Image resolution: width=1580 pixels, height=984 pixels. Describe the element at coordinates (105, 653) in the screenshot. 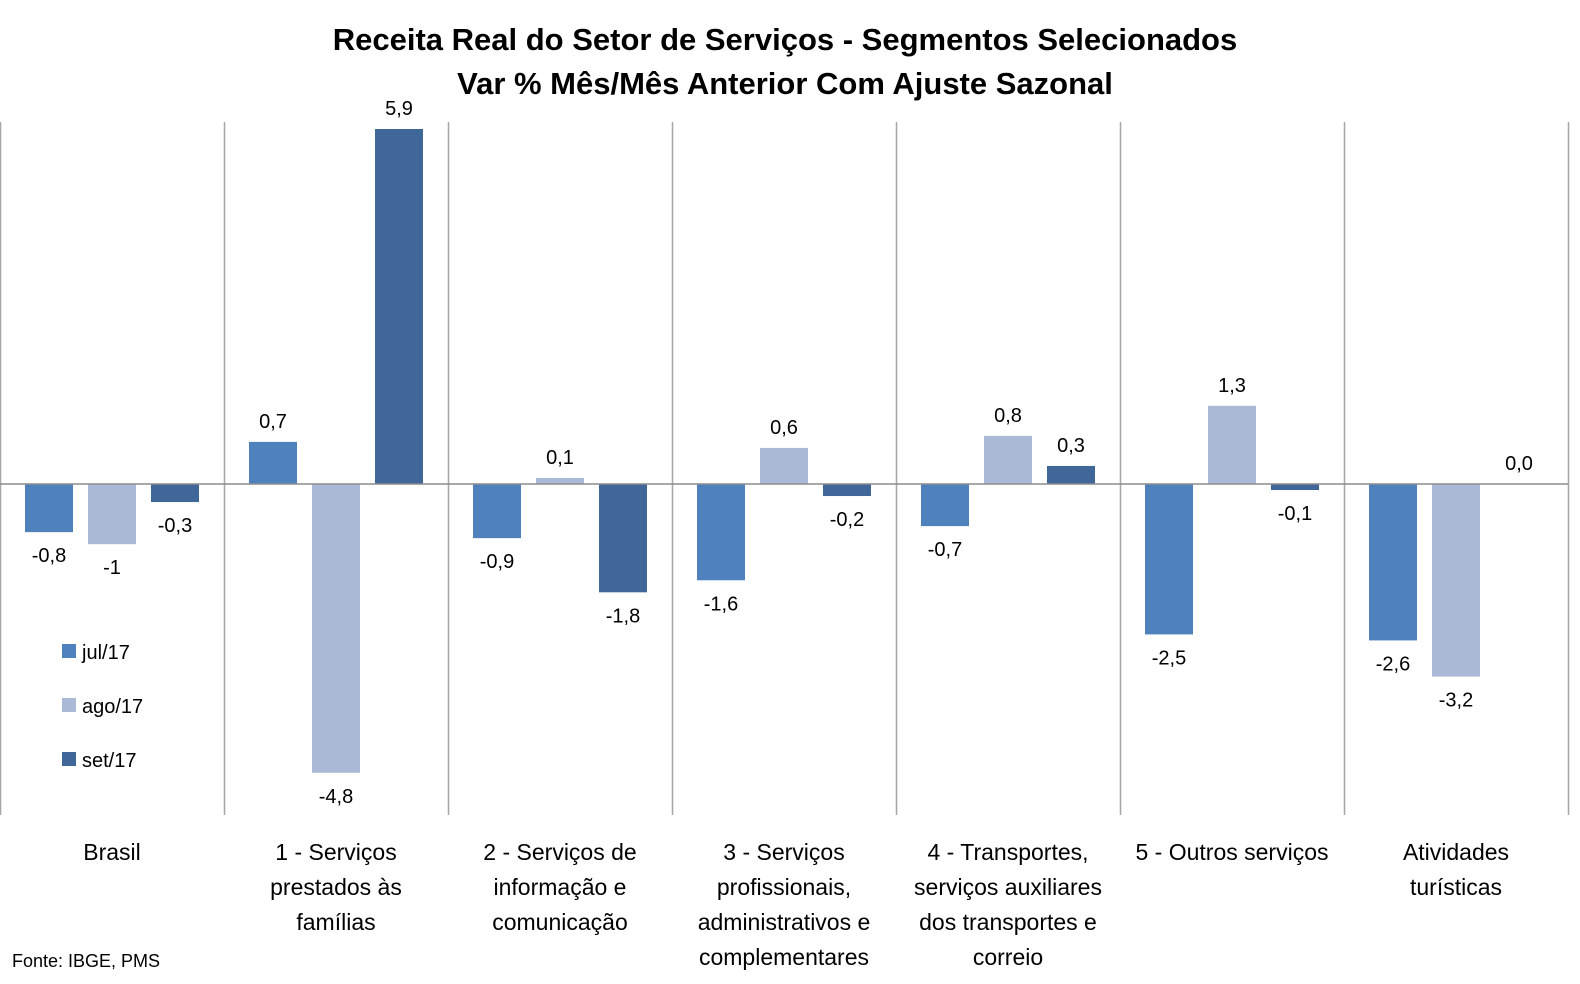

I see `legend-label: jul/17` at that location.